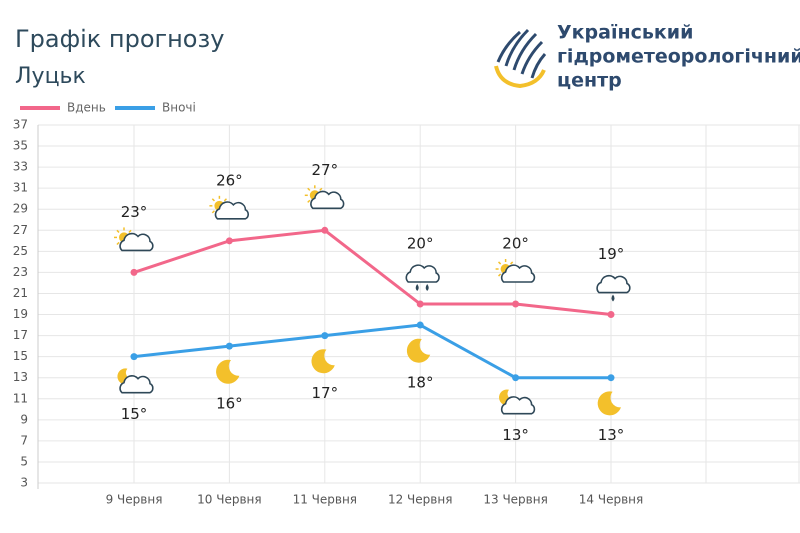 Image resolution: width=800 pixels, height=533 pixels. Describe the element at coordinates (134, 414) in the screenshot. I see `data-label: 15°` at that location.